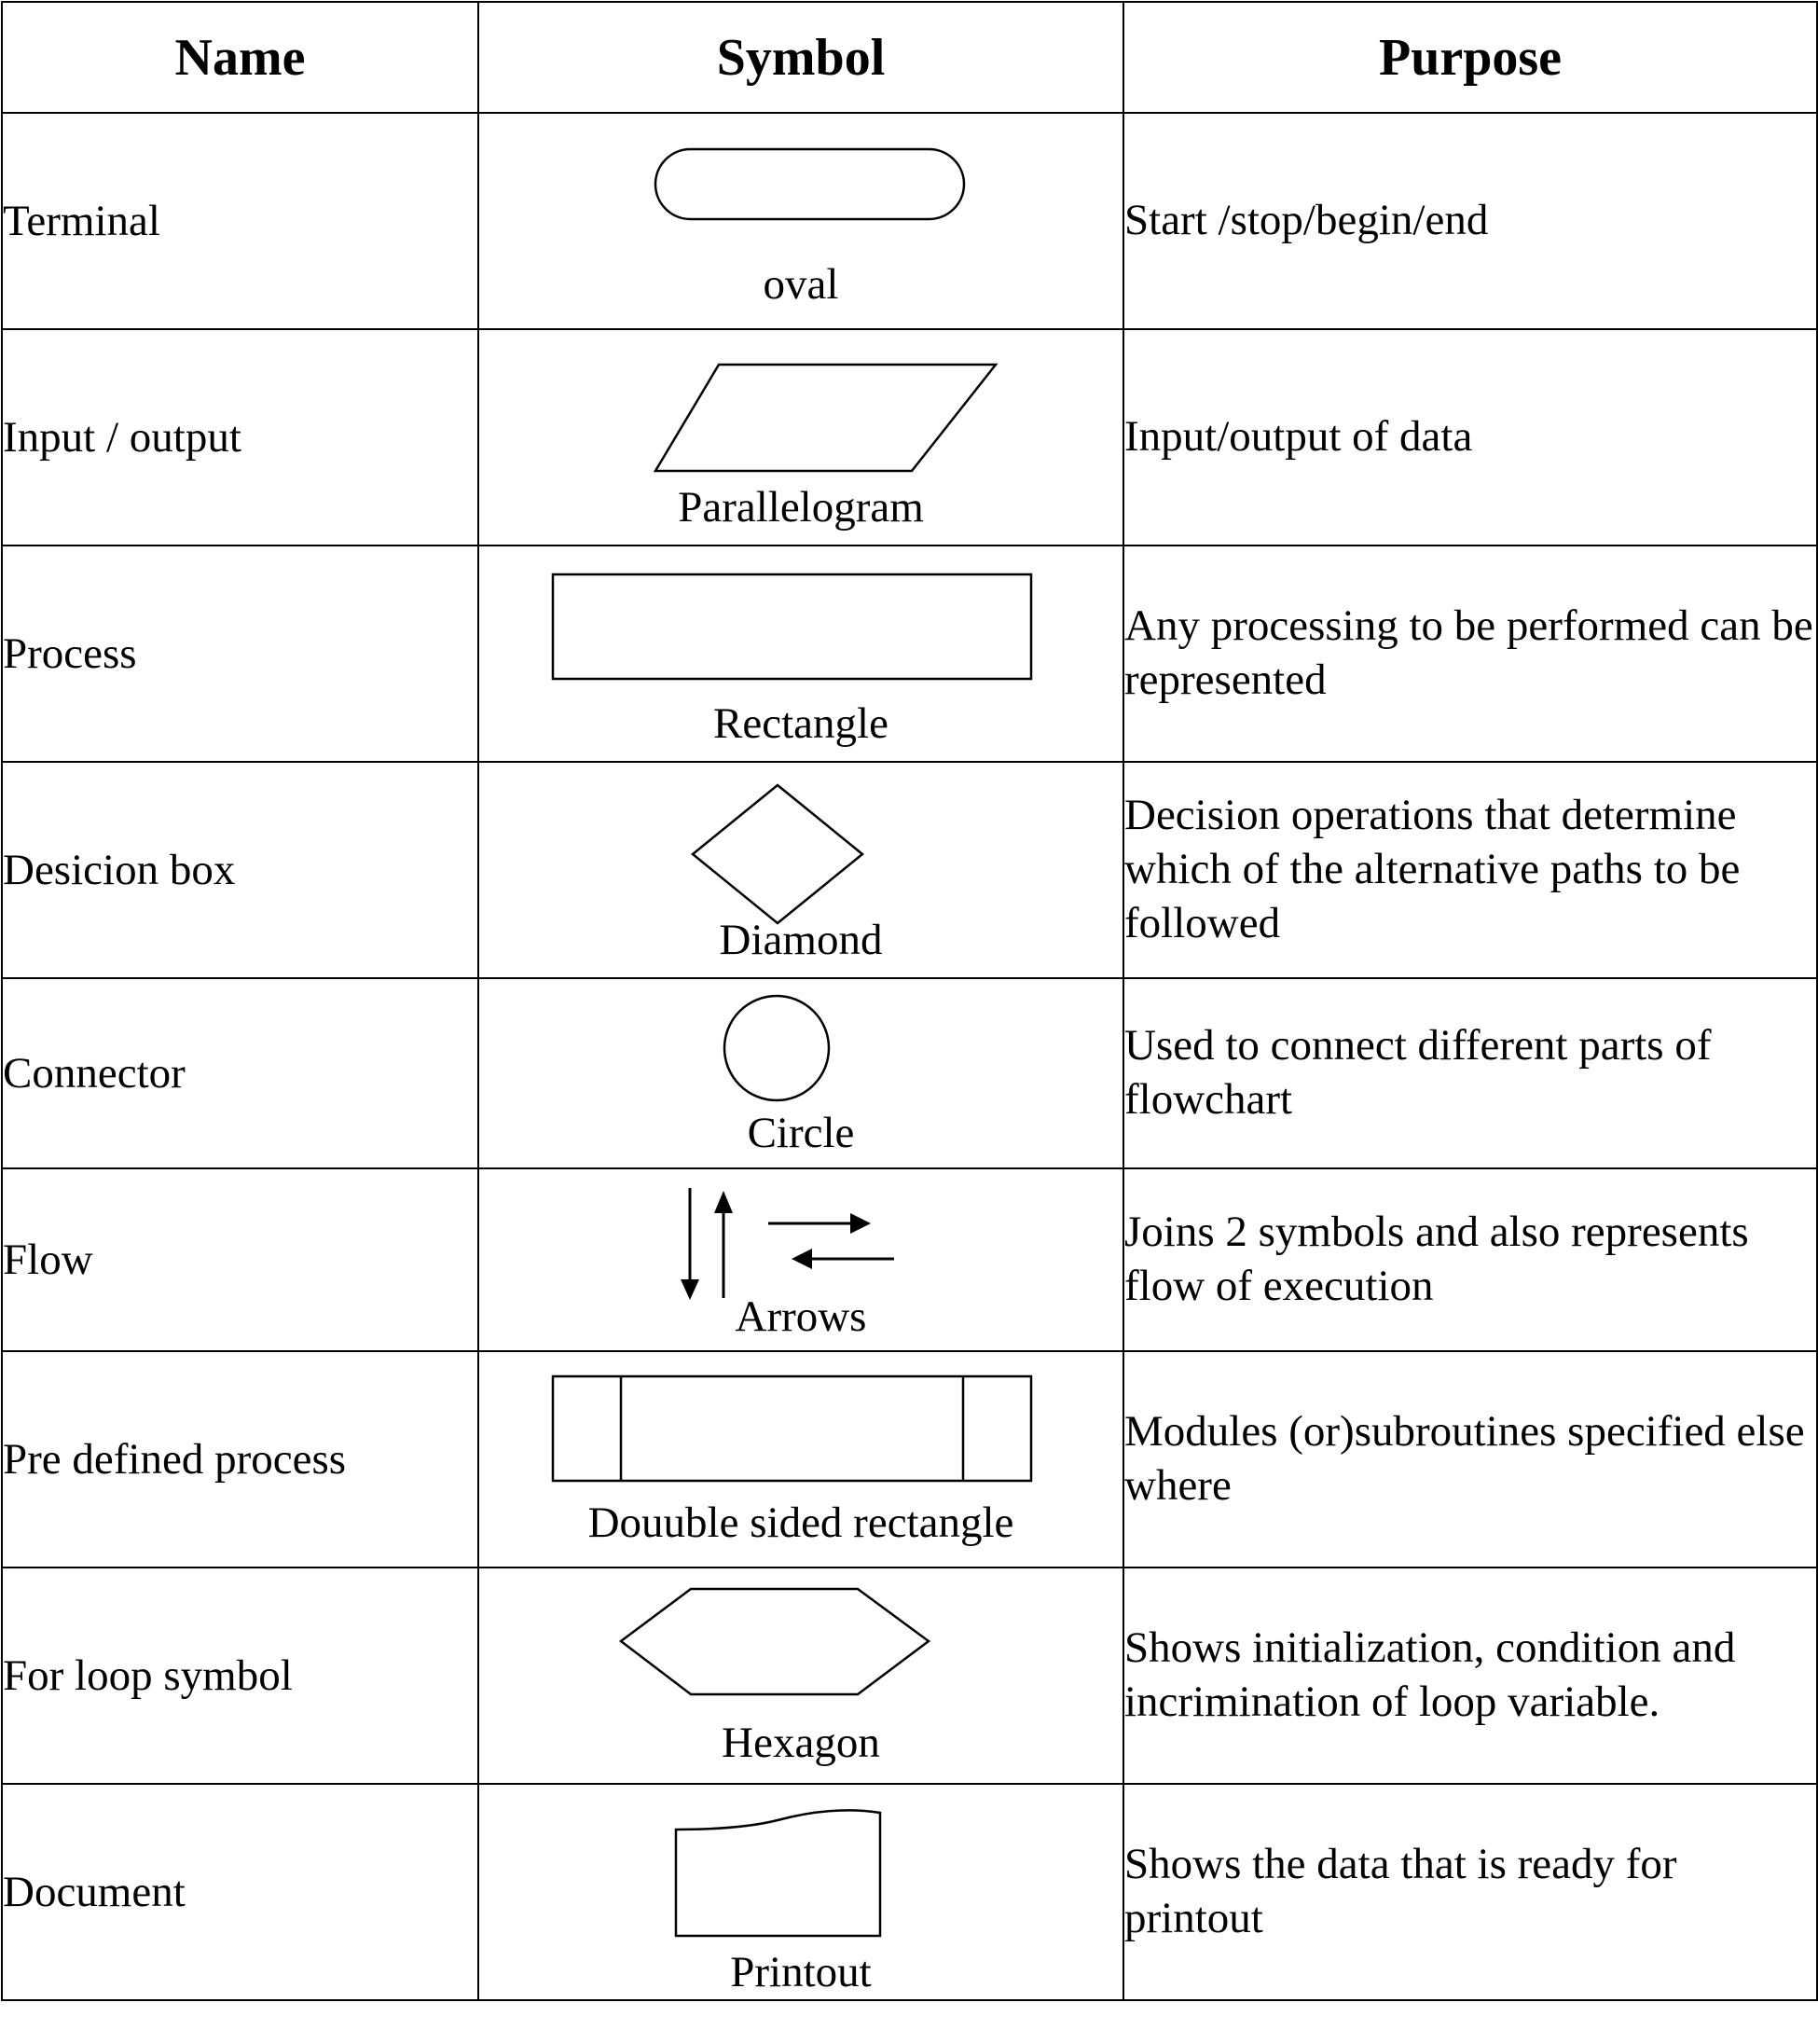 Image resolution: width=1818 pixels, height=2044 pixels. I want to click on row-symbol: Diamond, so click(800, 870).